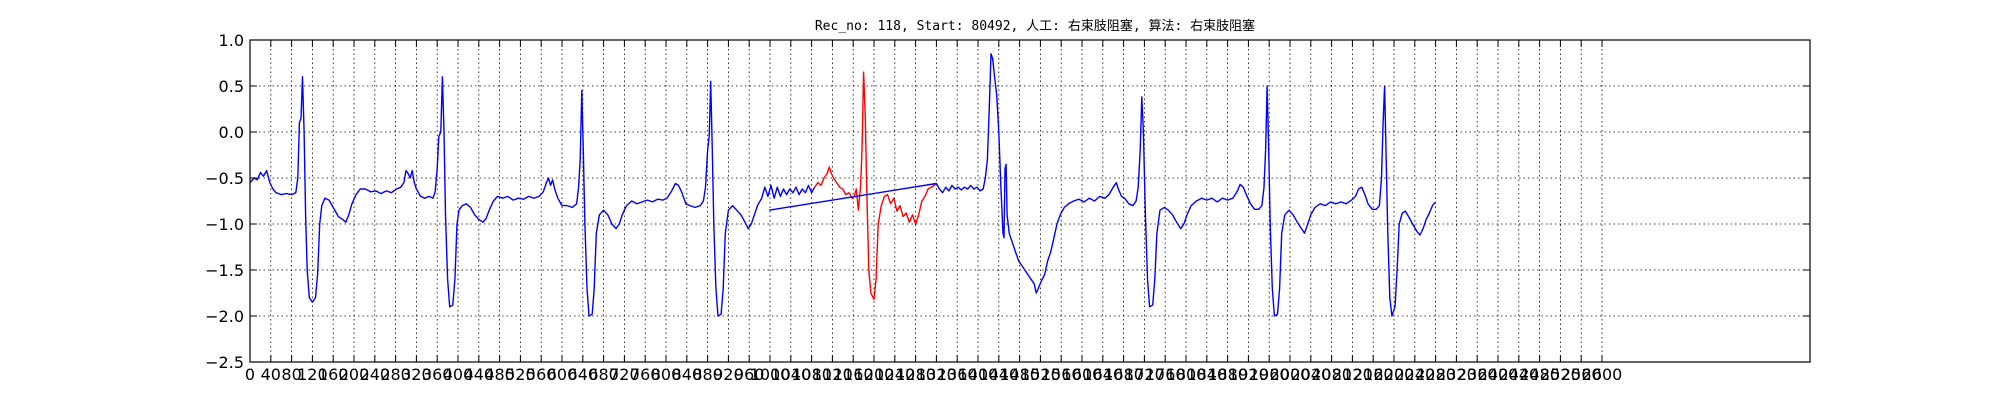  What do you see at coordinates (231, 132) in the screenshot?
I see `y-tick-label: 0.0` at bounding box center [231, 132].